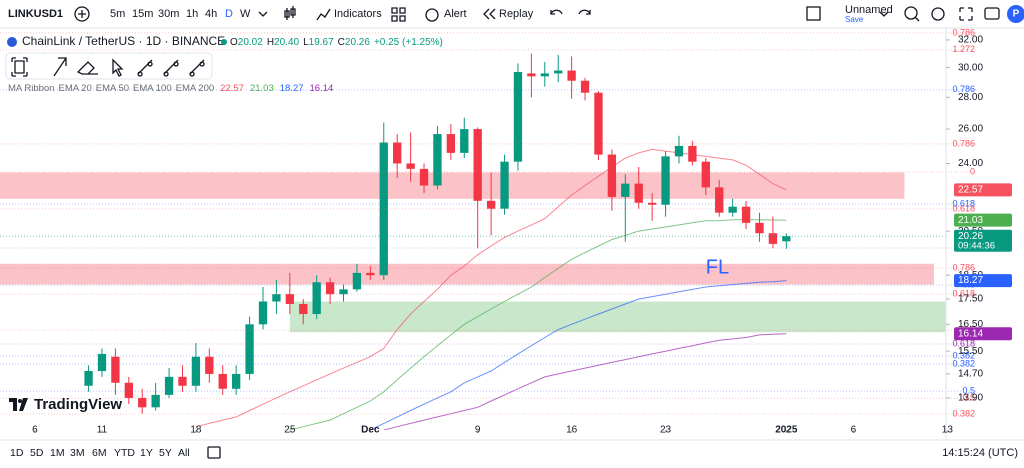  I want to click on price-badge-label: 21.03, so click(970, 220).